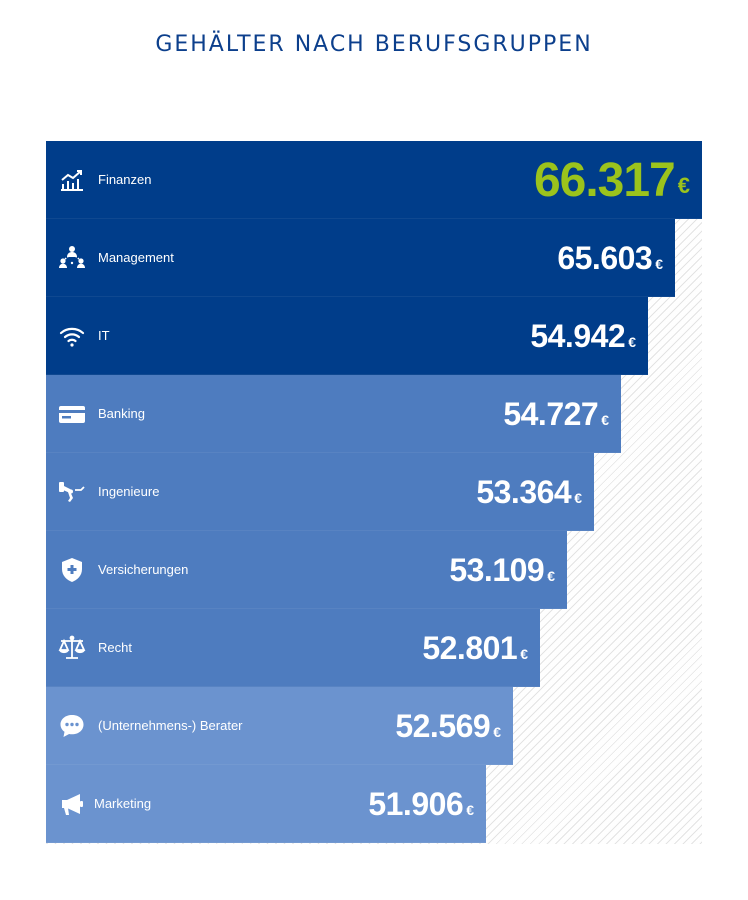 The image size is (748, 900). What do you see at coordinates (374, 180) in the screenshot?
I see `bar-finanzen: Finanzen 66.317 €` at bounding box center [374, 180].